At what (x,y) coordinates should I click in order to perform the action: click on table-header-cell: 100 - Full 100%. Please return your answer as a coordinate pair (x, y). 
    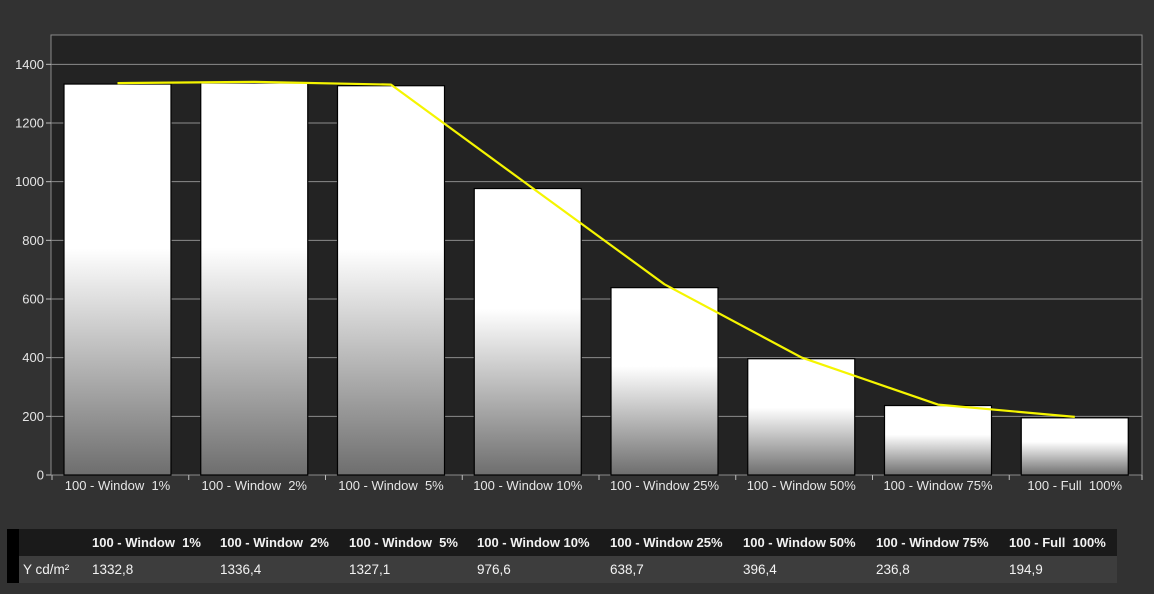
    Looking at the image, I should click on (1057, 542).